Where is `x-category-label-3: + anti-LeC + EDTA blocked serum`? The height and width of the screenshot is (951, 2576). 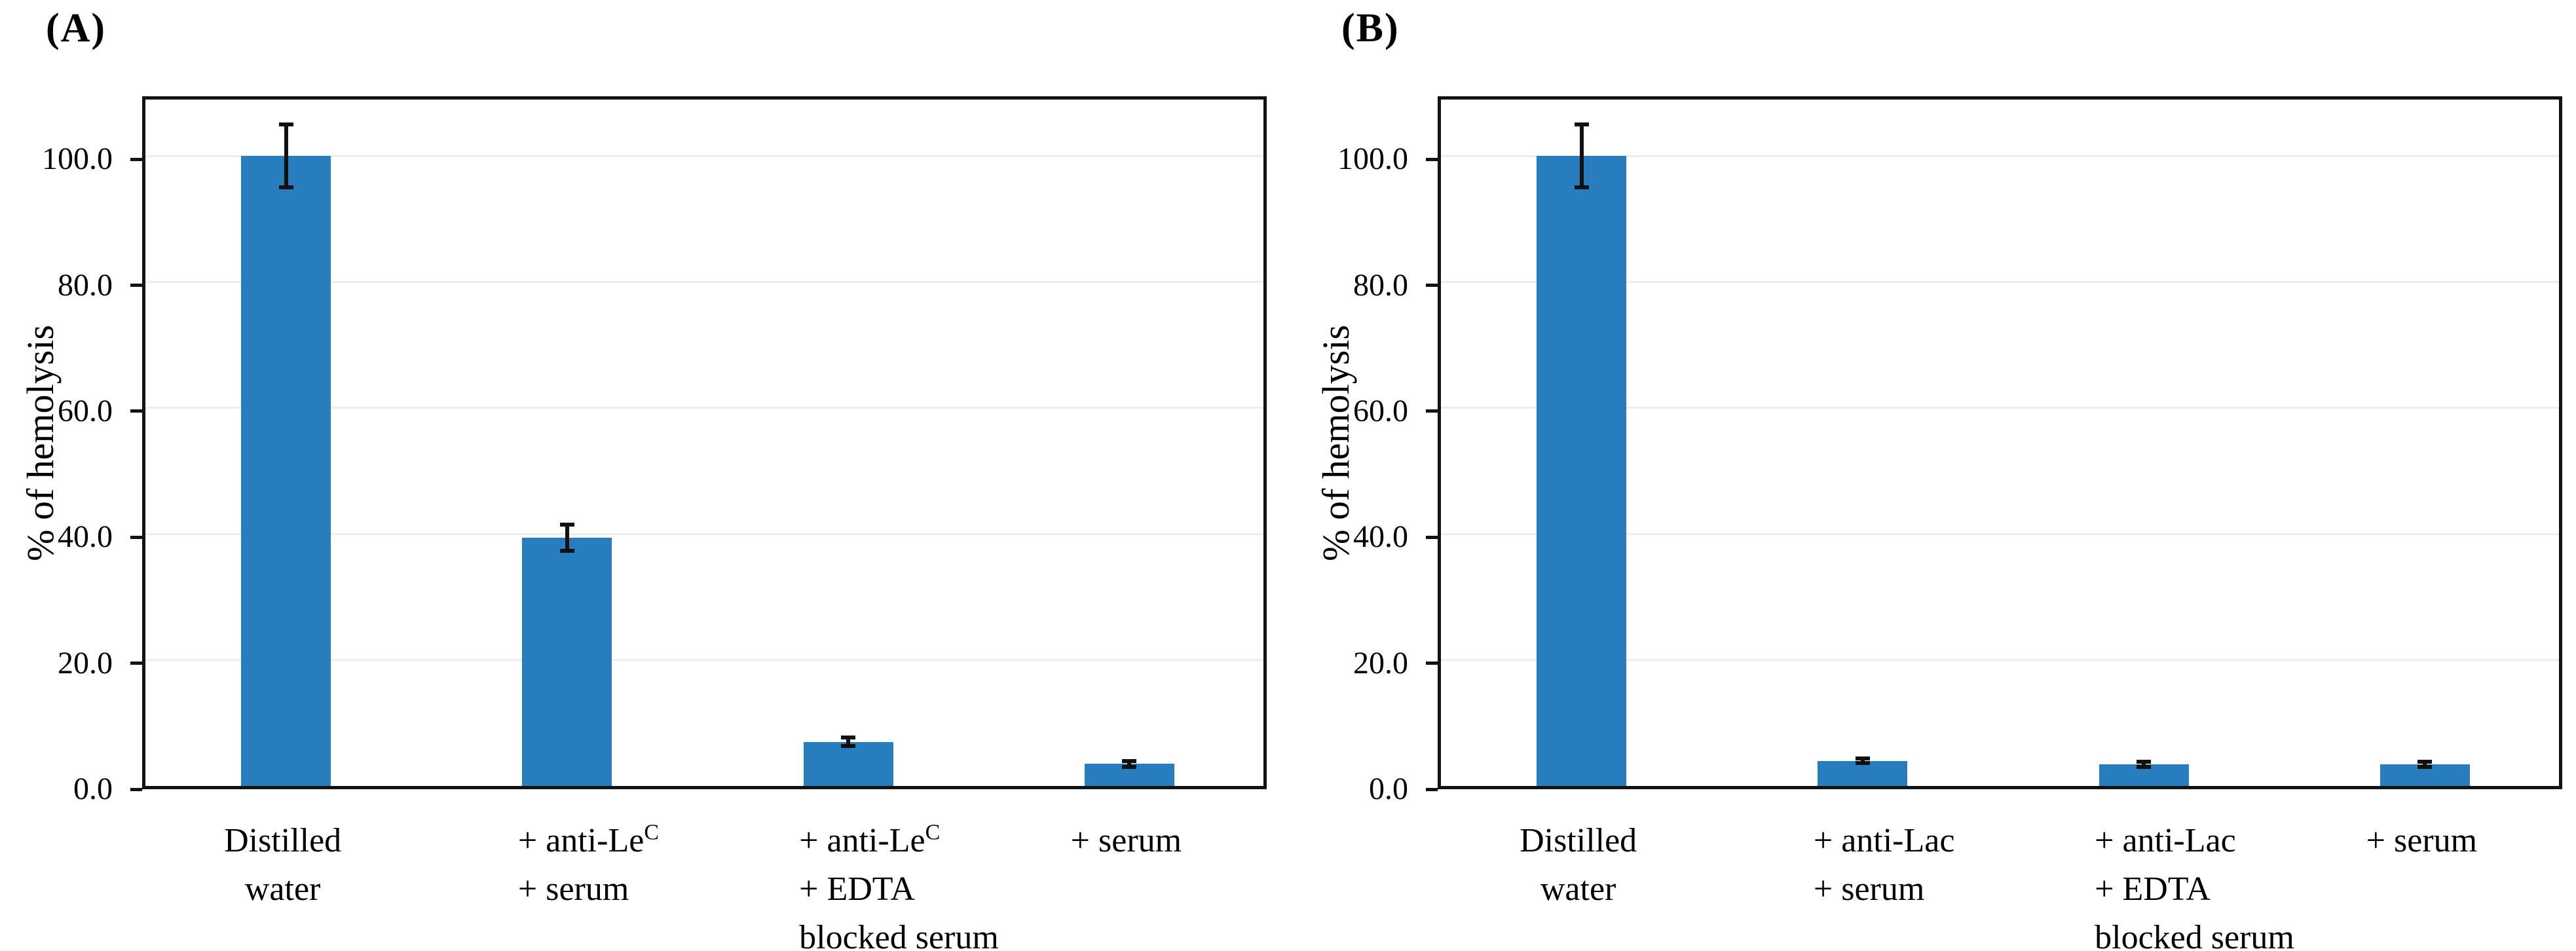 x-category-label-3: + anti-LeC + EDTA blocked serum is located at coordinates (899, 884).